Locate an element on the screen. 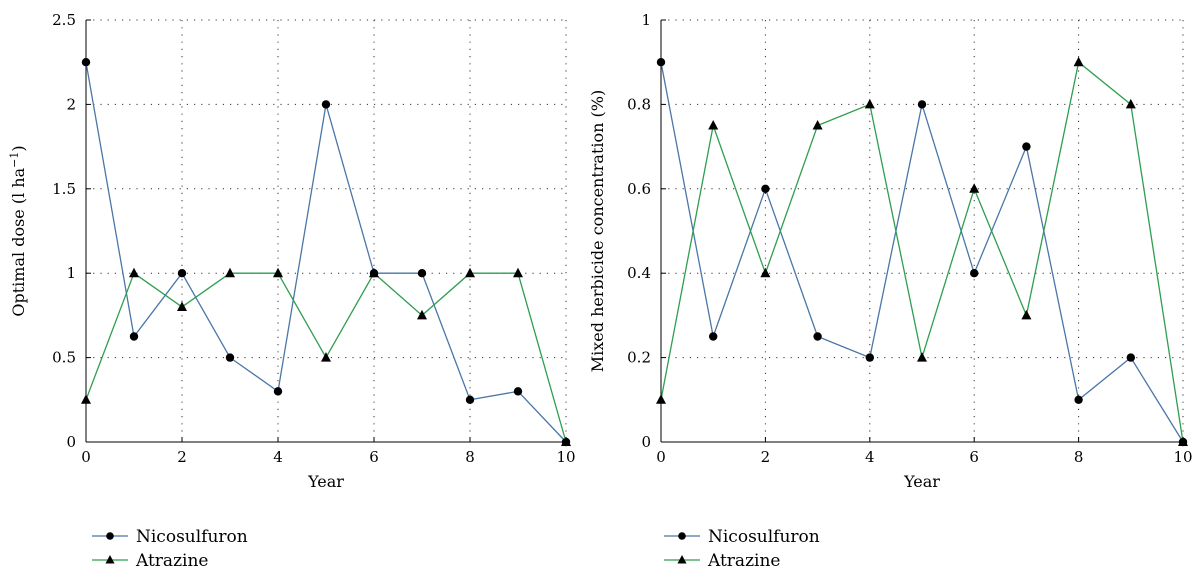  y-axis-label: Mixed herbicide concentration (%) is located at coordinates (597, 231).